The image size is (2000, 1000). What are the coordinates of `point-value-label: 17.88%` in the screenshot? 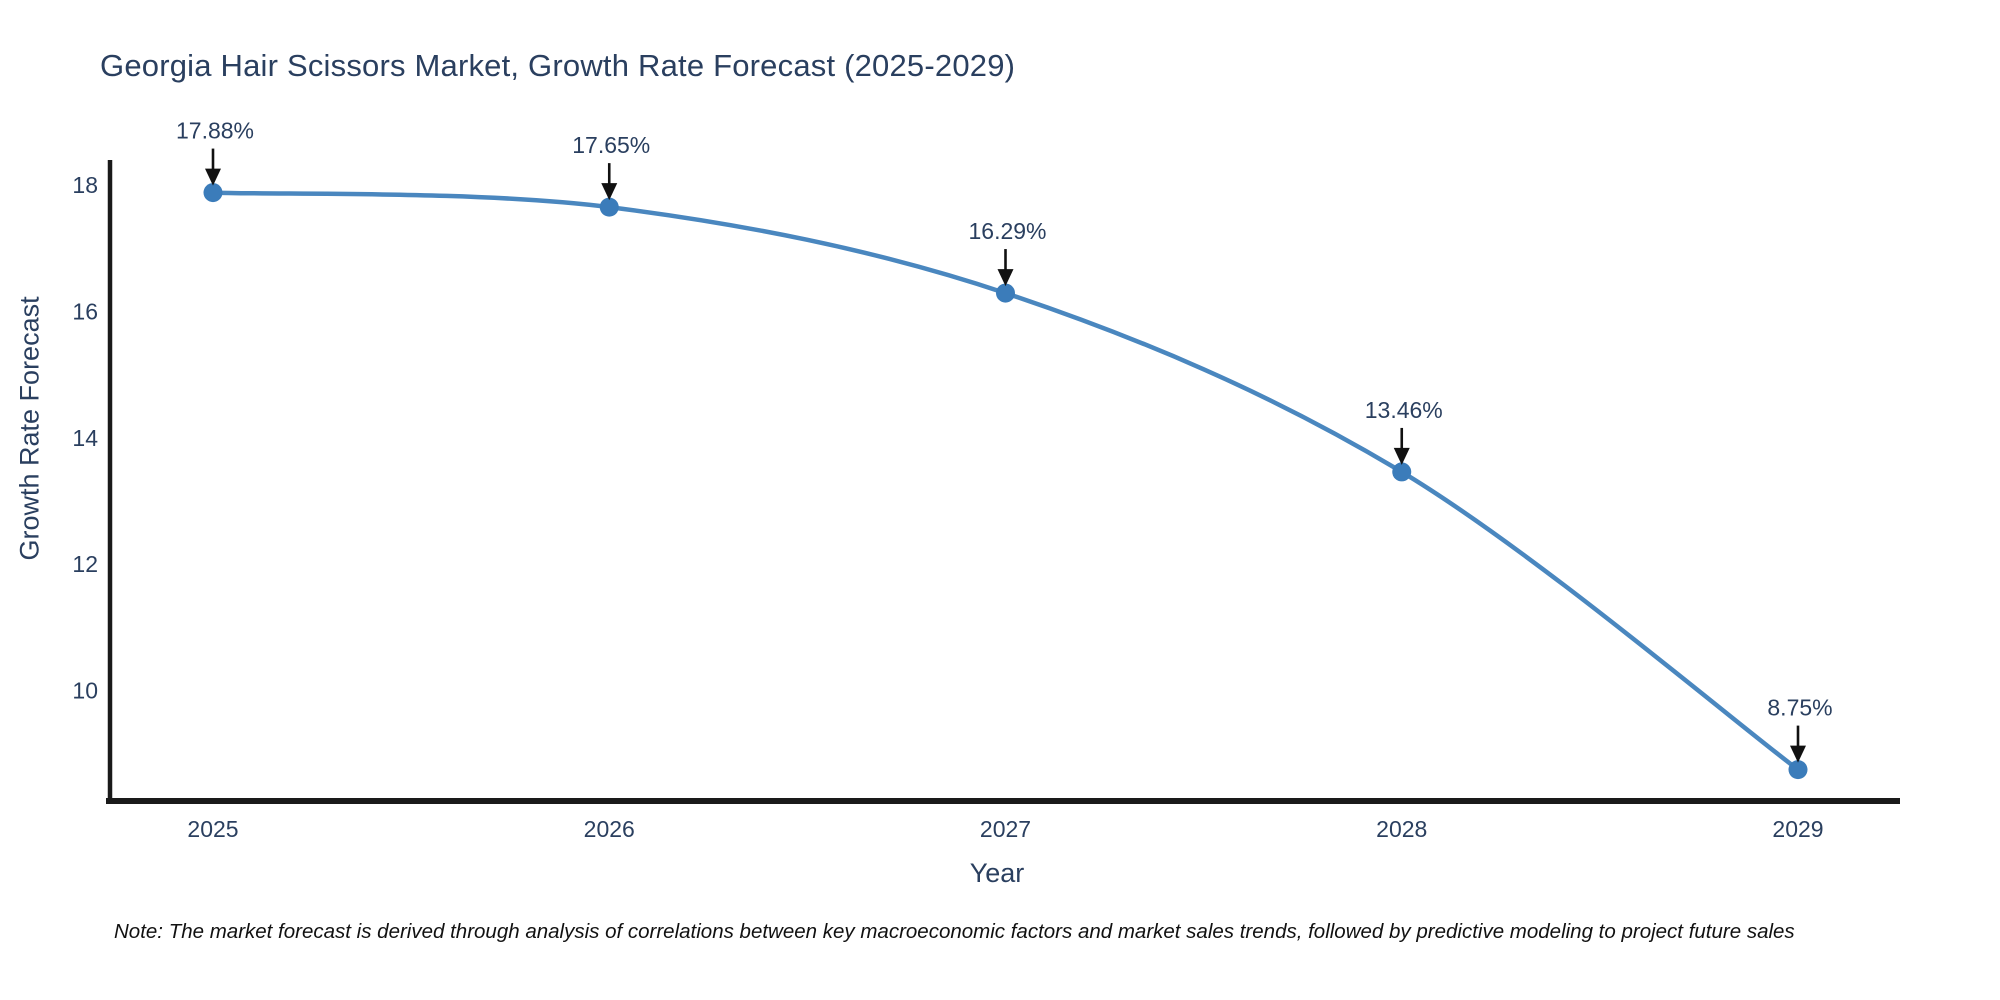 It's located at (215, 131).